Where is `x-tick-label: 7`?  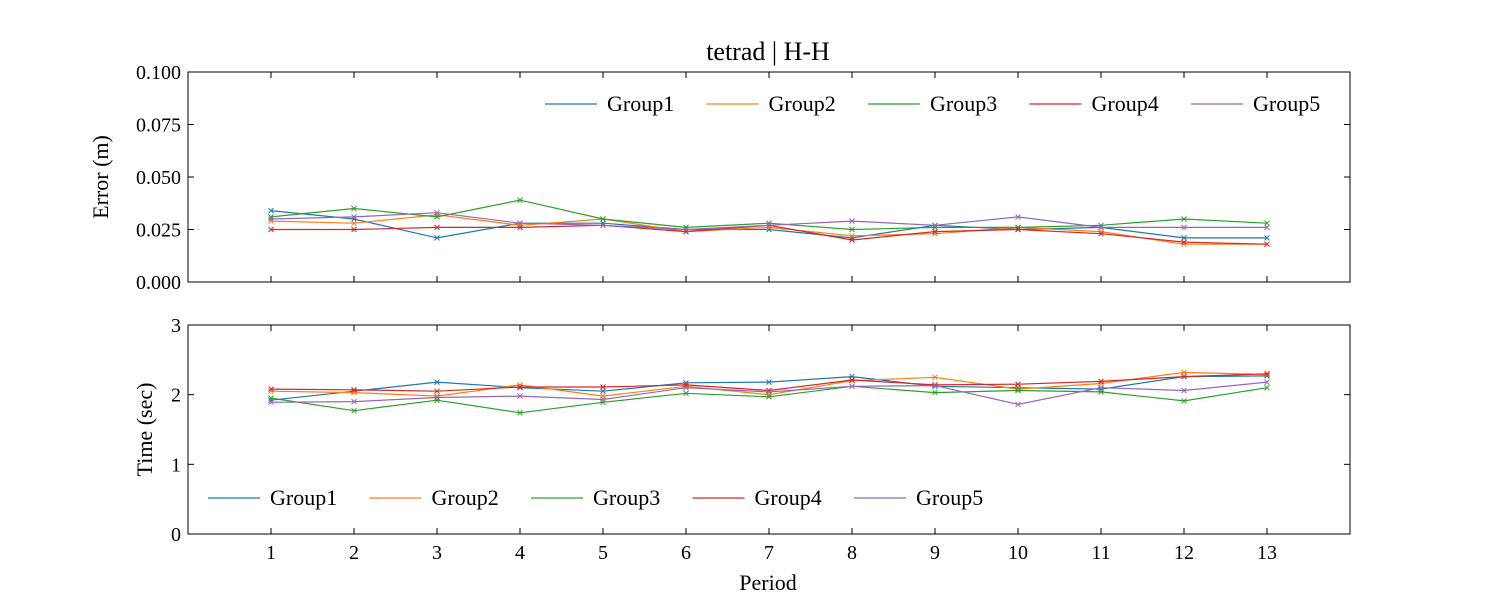 x-tick-label: 7 is located at coordinates (769, 553).